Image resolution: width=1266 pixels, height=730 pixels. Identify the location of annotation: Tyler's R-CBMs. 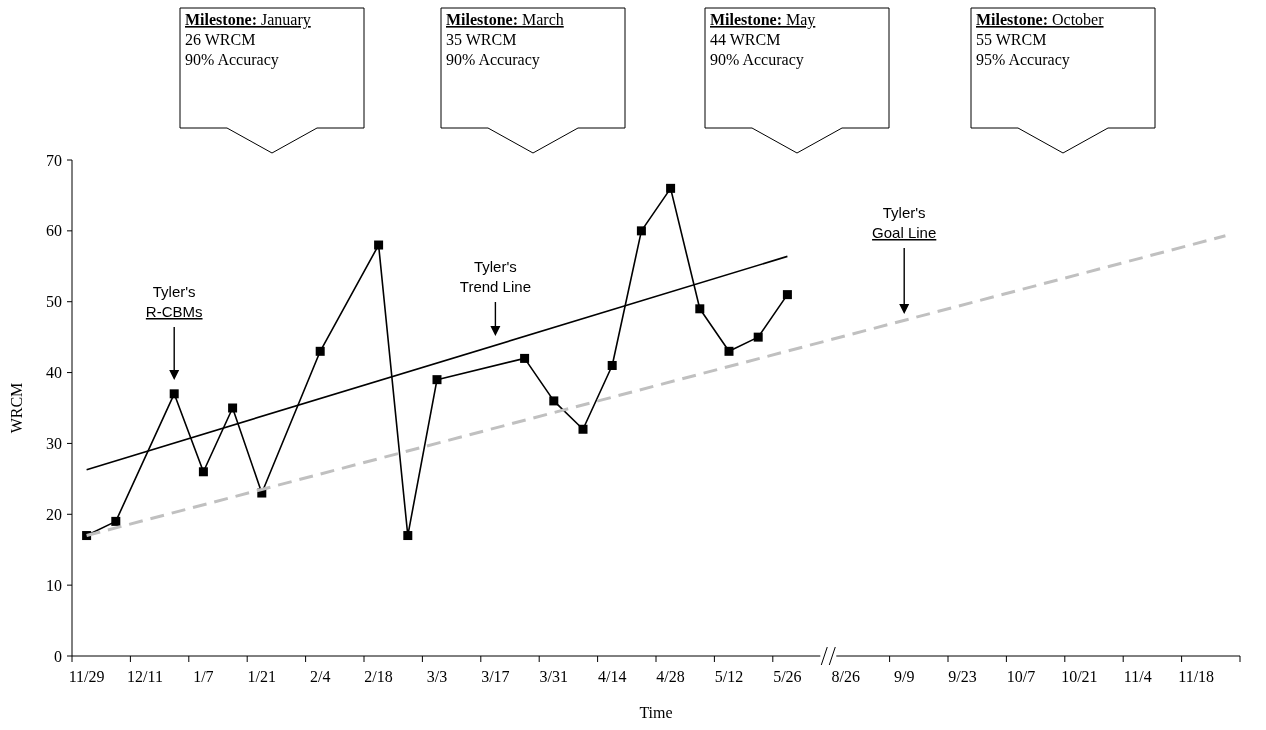
(174, 301).